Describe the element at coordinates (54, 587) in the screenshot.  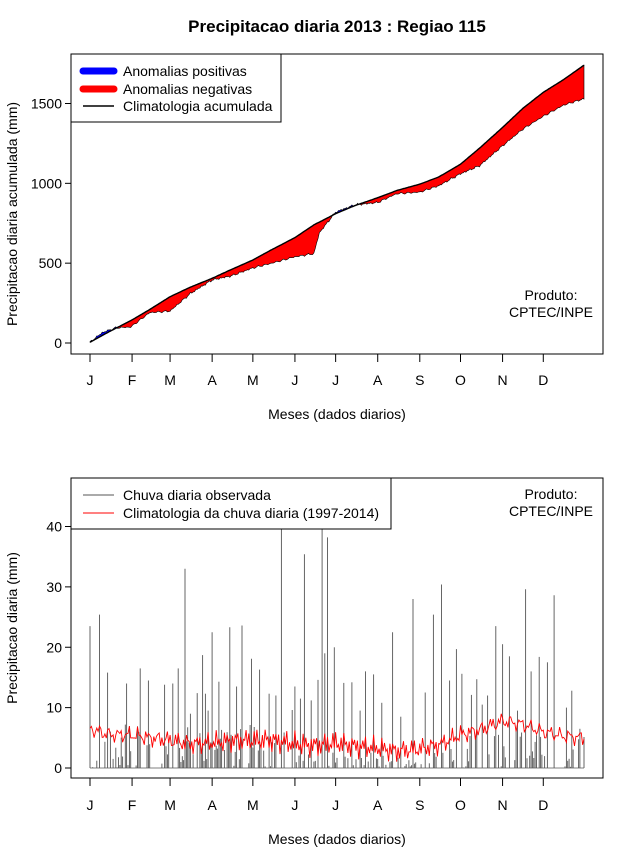
I see `daily-y-tick-label: 30` at that location.